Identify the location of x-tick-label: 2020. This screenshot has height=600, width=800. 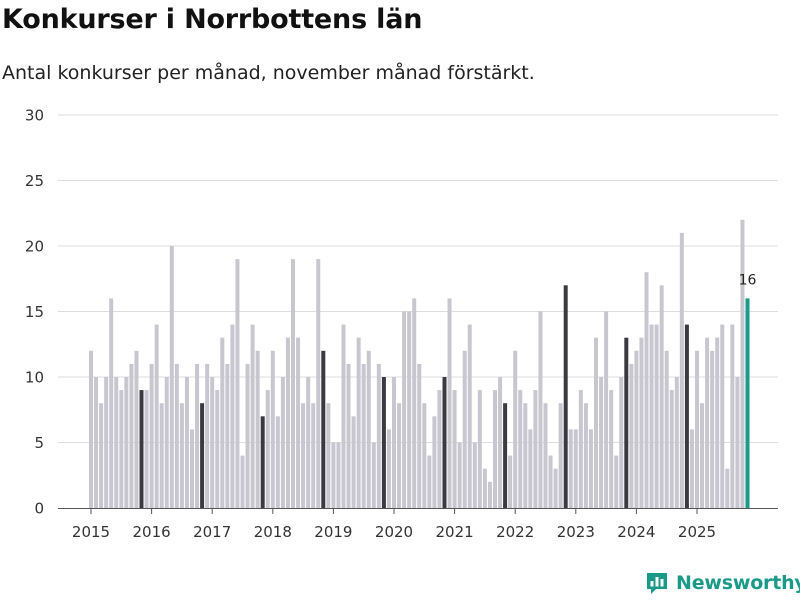
(394, 532).